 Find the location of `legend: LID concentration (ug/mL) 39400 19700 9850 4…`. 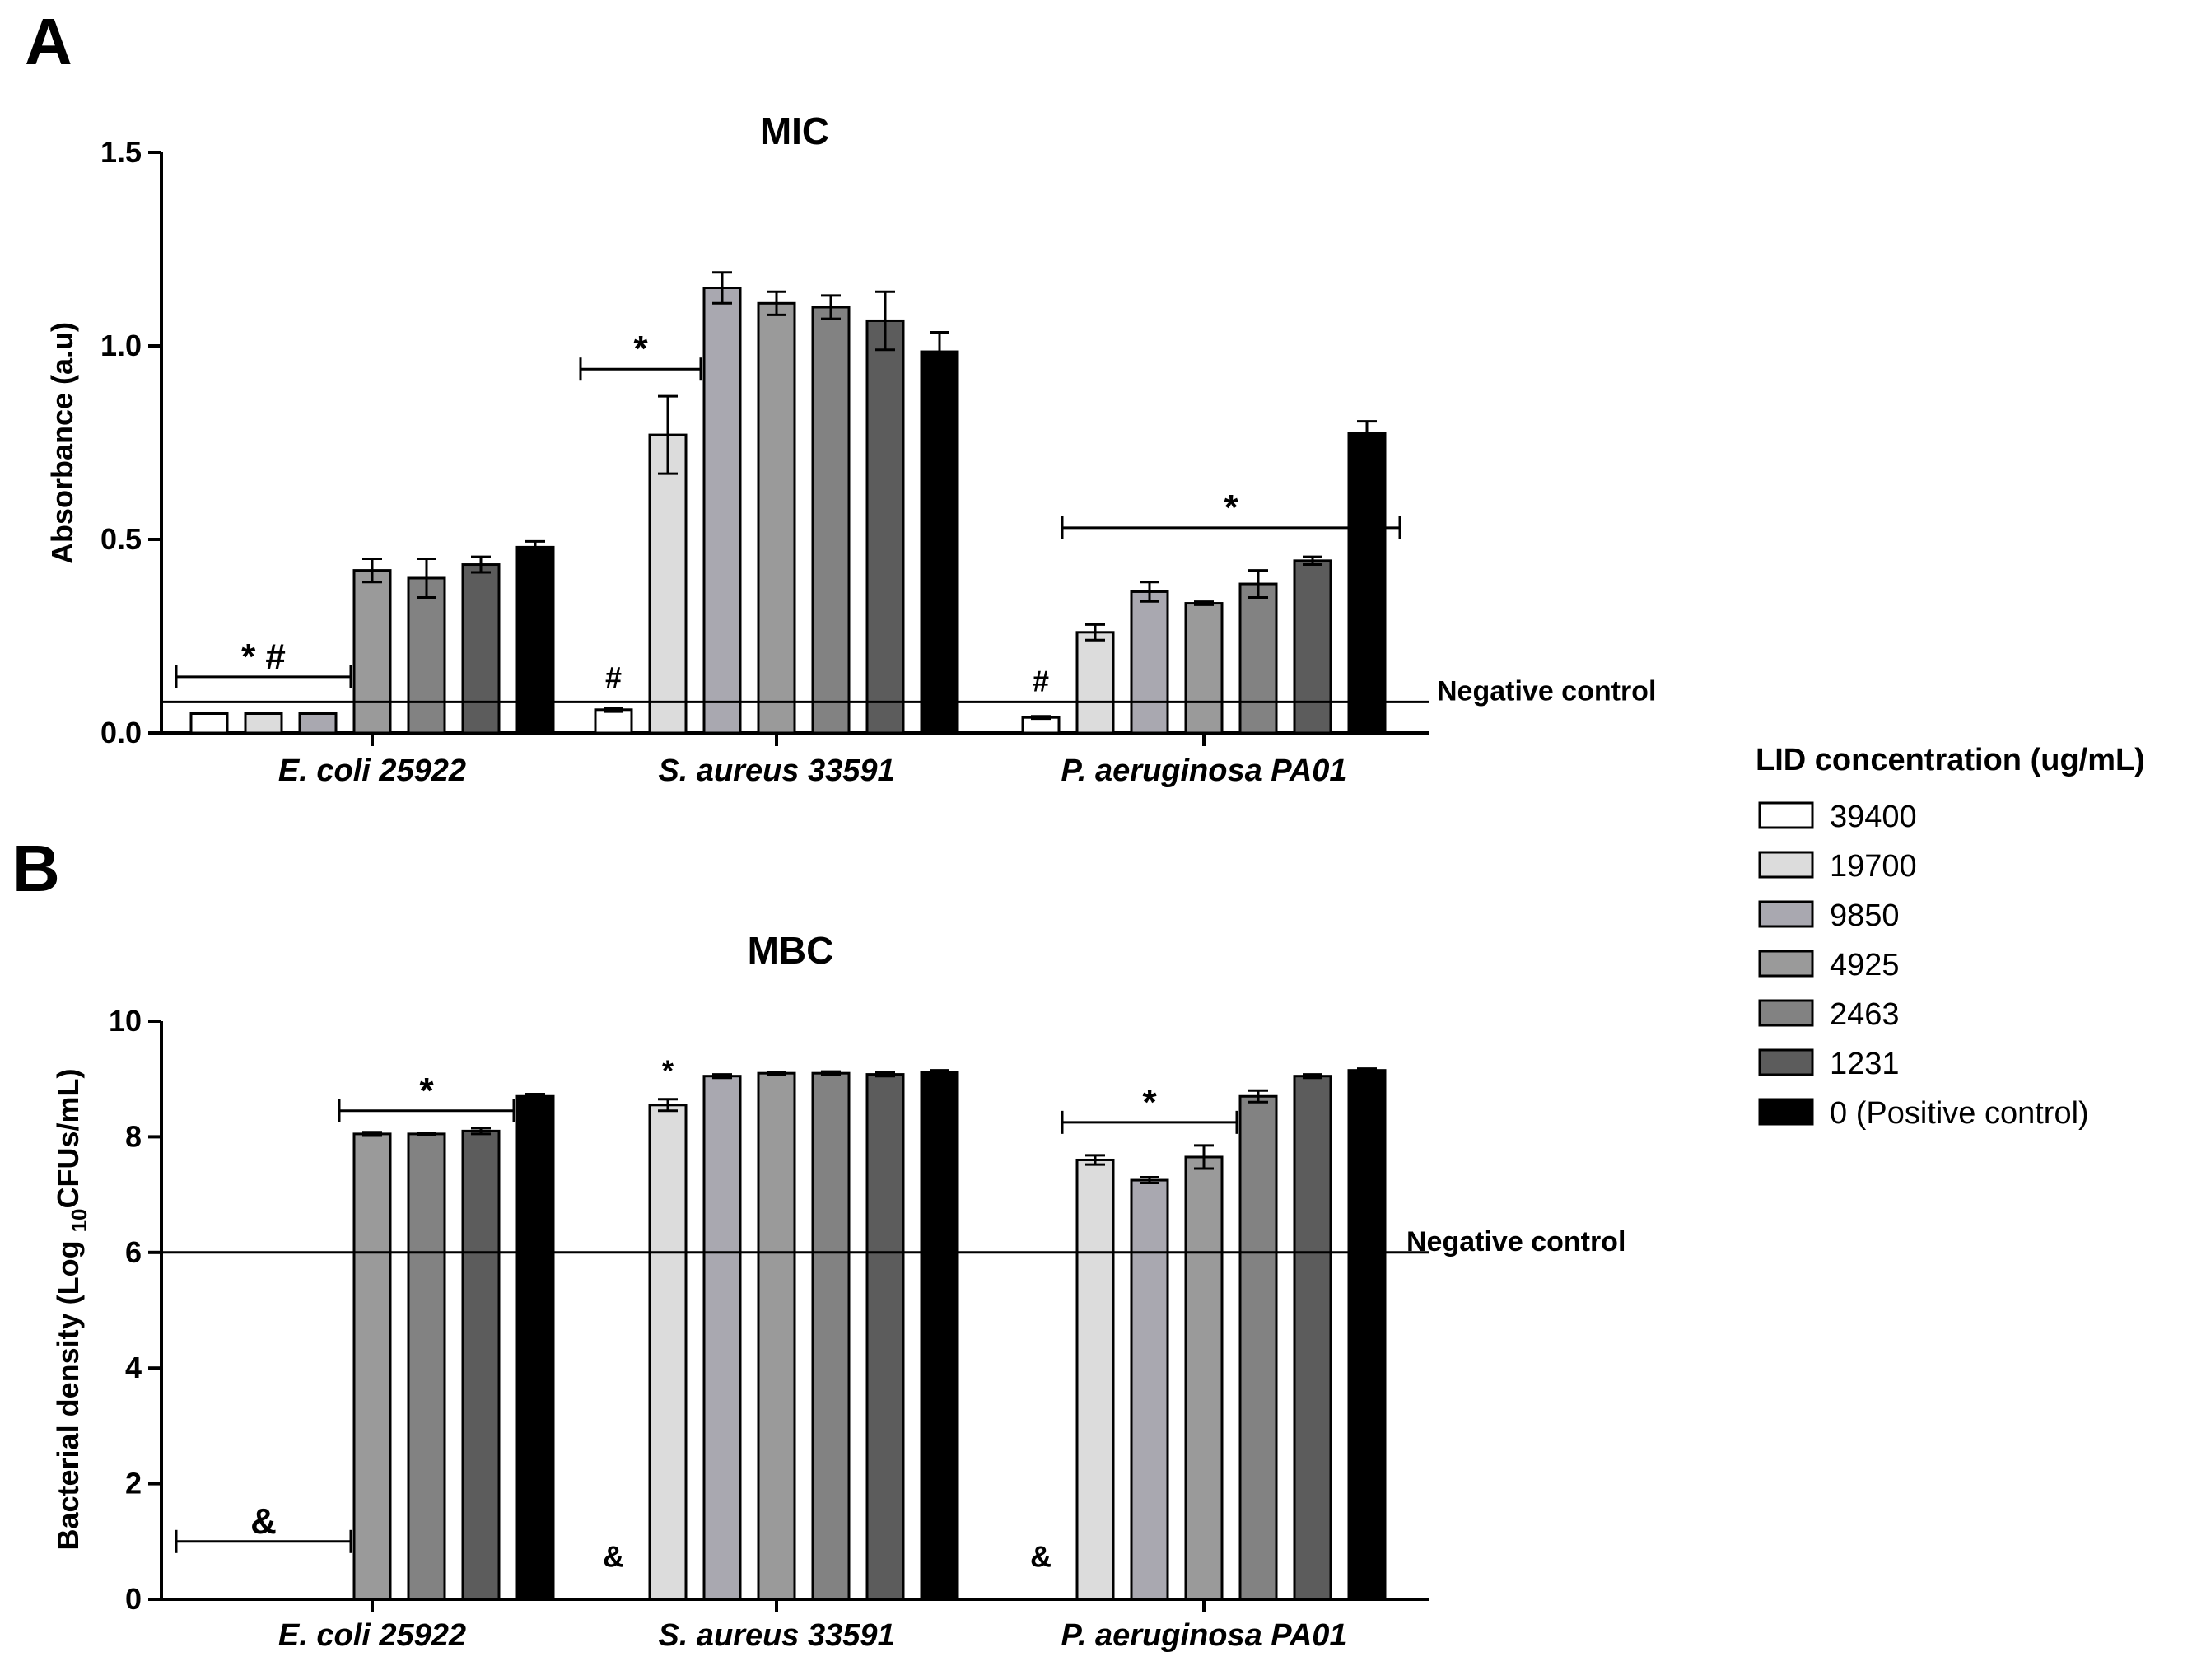

legend: LID concentration (ug/mL) 39400 19700 9850 4… is located at coordinates (1950, 937).